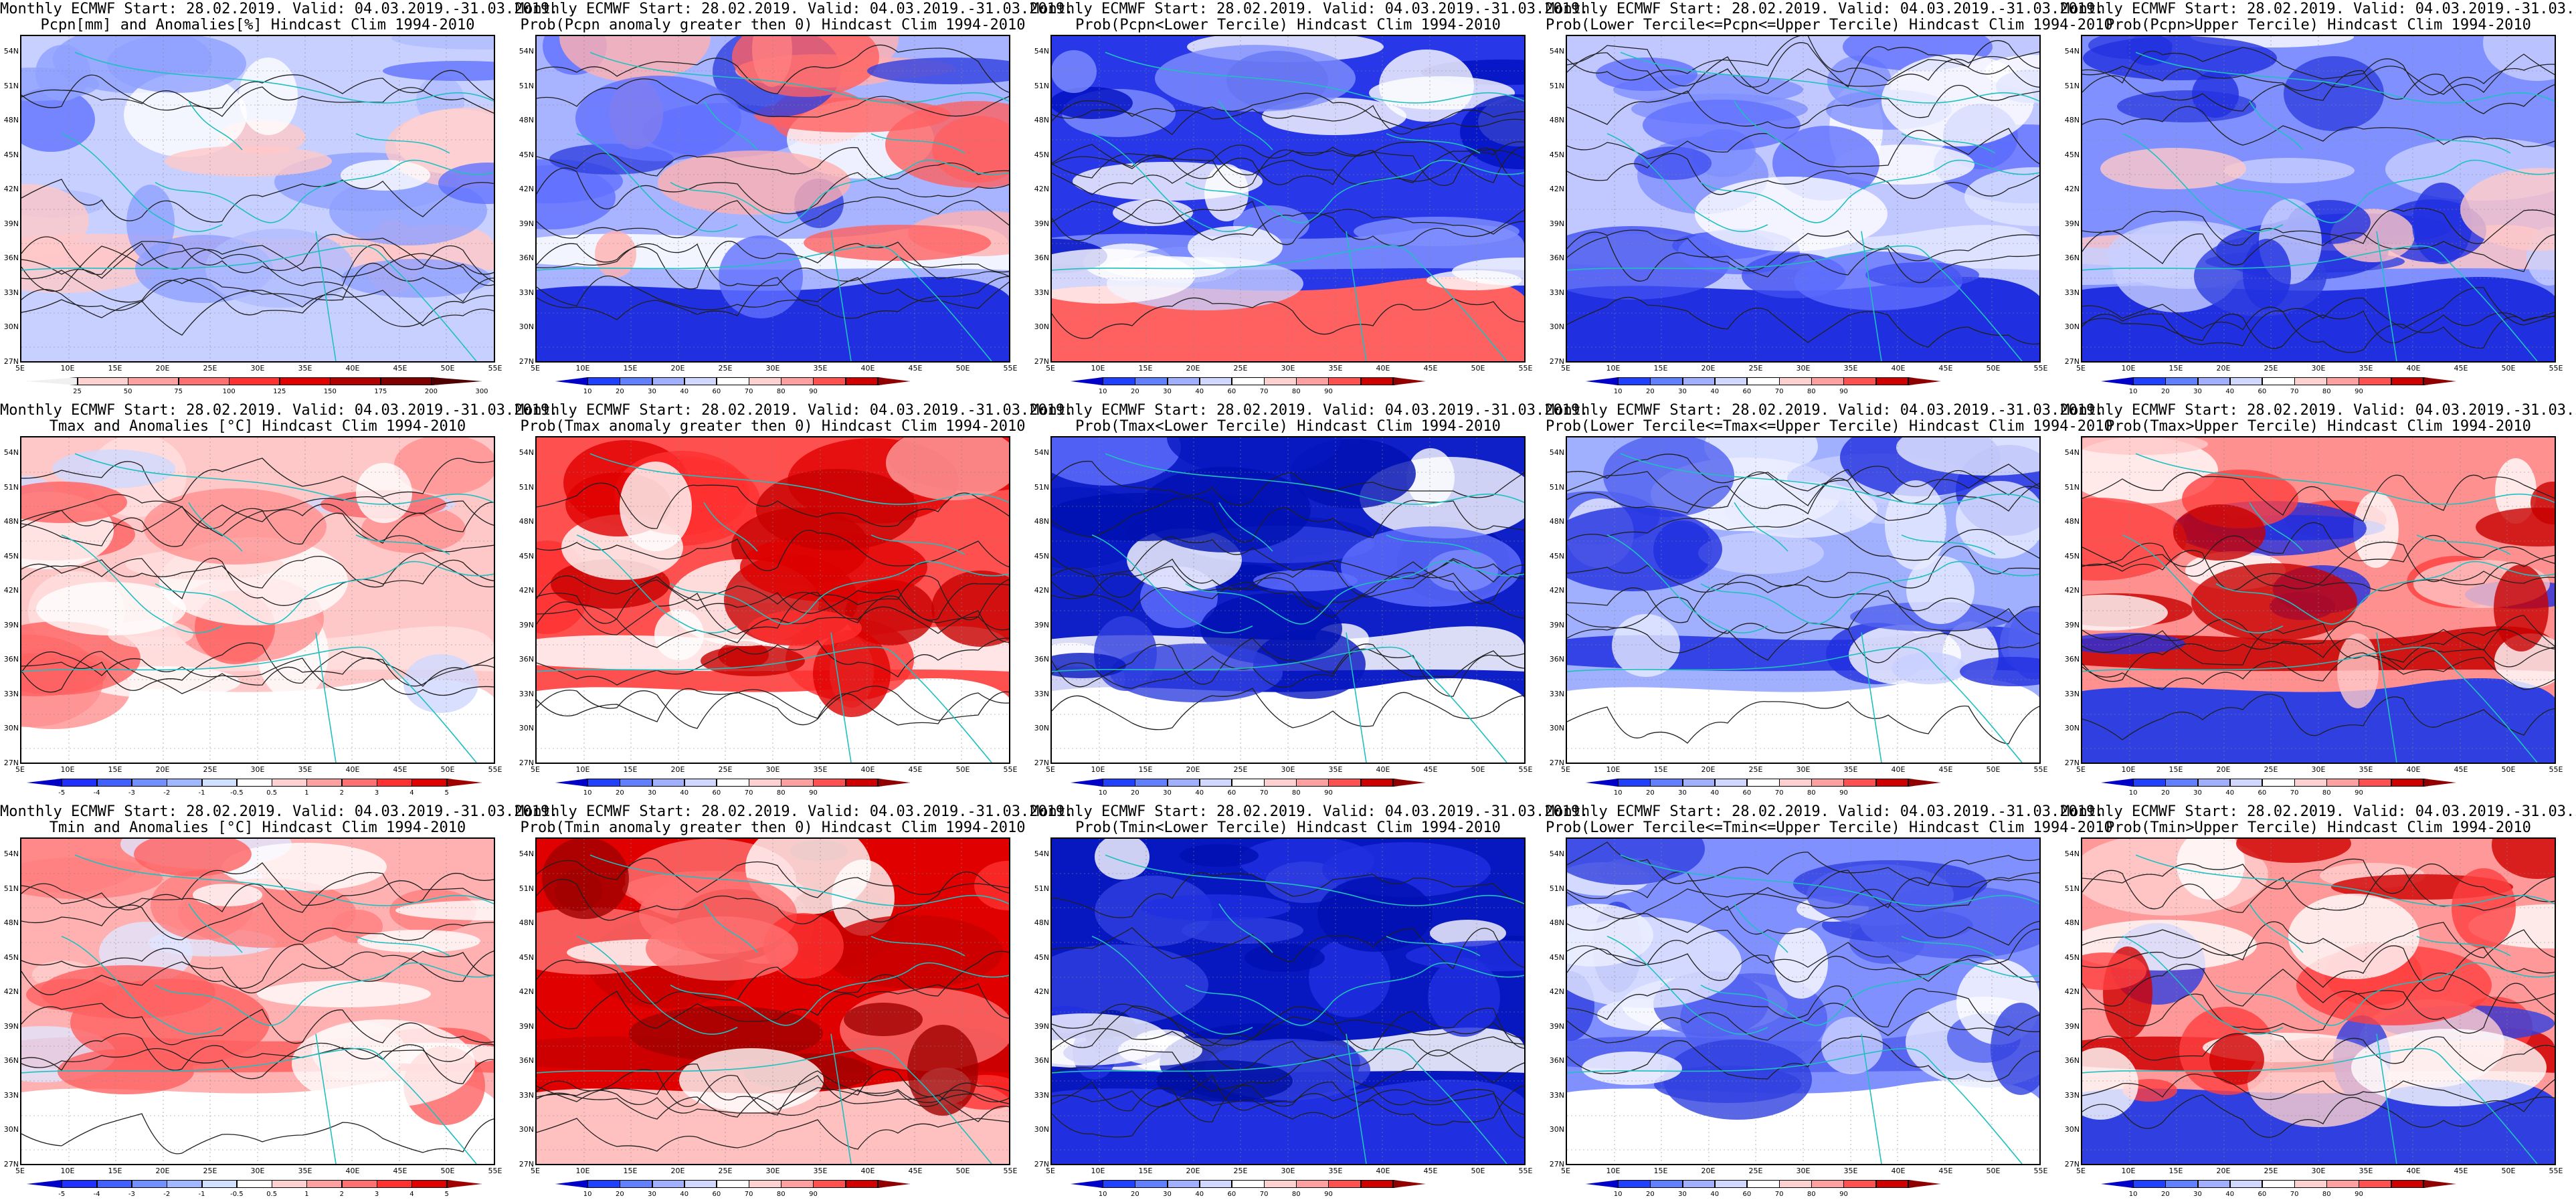 Image resolution: width=2576 pixels, height=1204 pixels. Describe the element at coordinates (1660, 368) in the screenshot. I see `lon-tick-label: 15E` at that location.